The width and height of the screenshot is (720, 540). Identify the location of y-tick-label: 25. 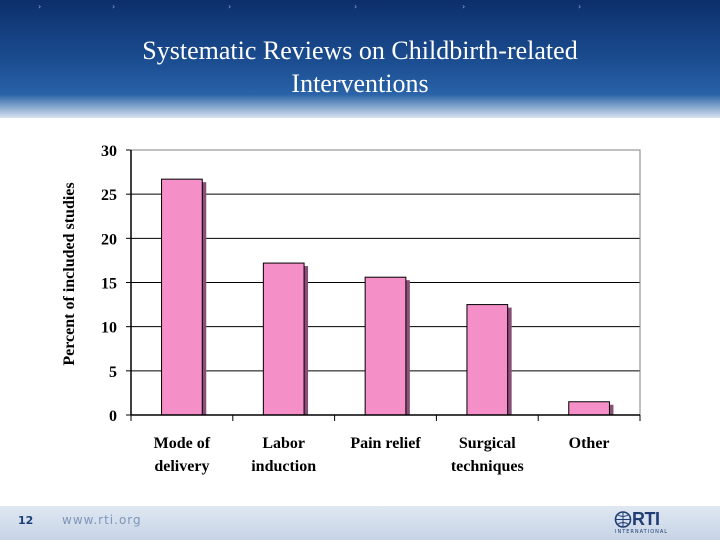
(109, 195).